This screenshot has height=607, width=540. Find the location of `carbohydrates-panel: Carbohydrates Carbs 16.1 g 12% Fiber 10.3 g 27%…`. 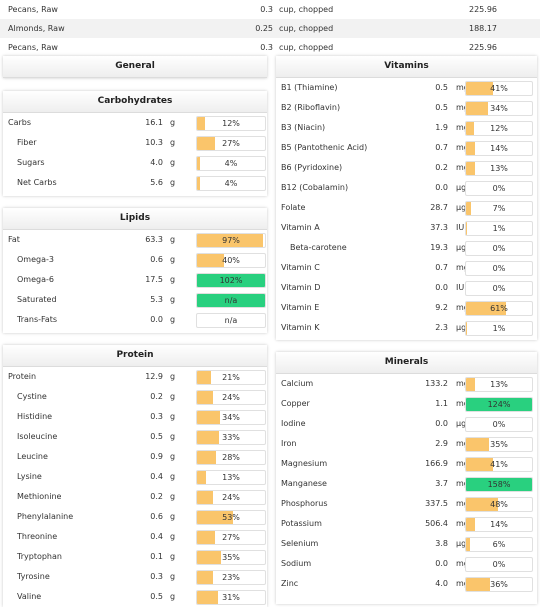

carbohydrates-panel: Carbohydrates Carbs 16.1 g 12% Fiber 10.3 g 27%… is located at coordinates (135, 143).